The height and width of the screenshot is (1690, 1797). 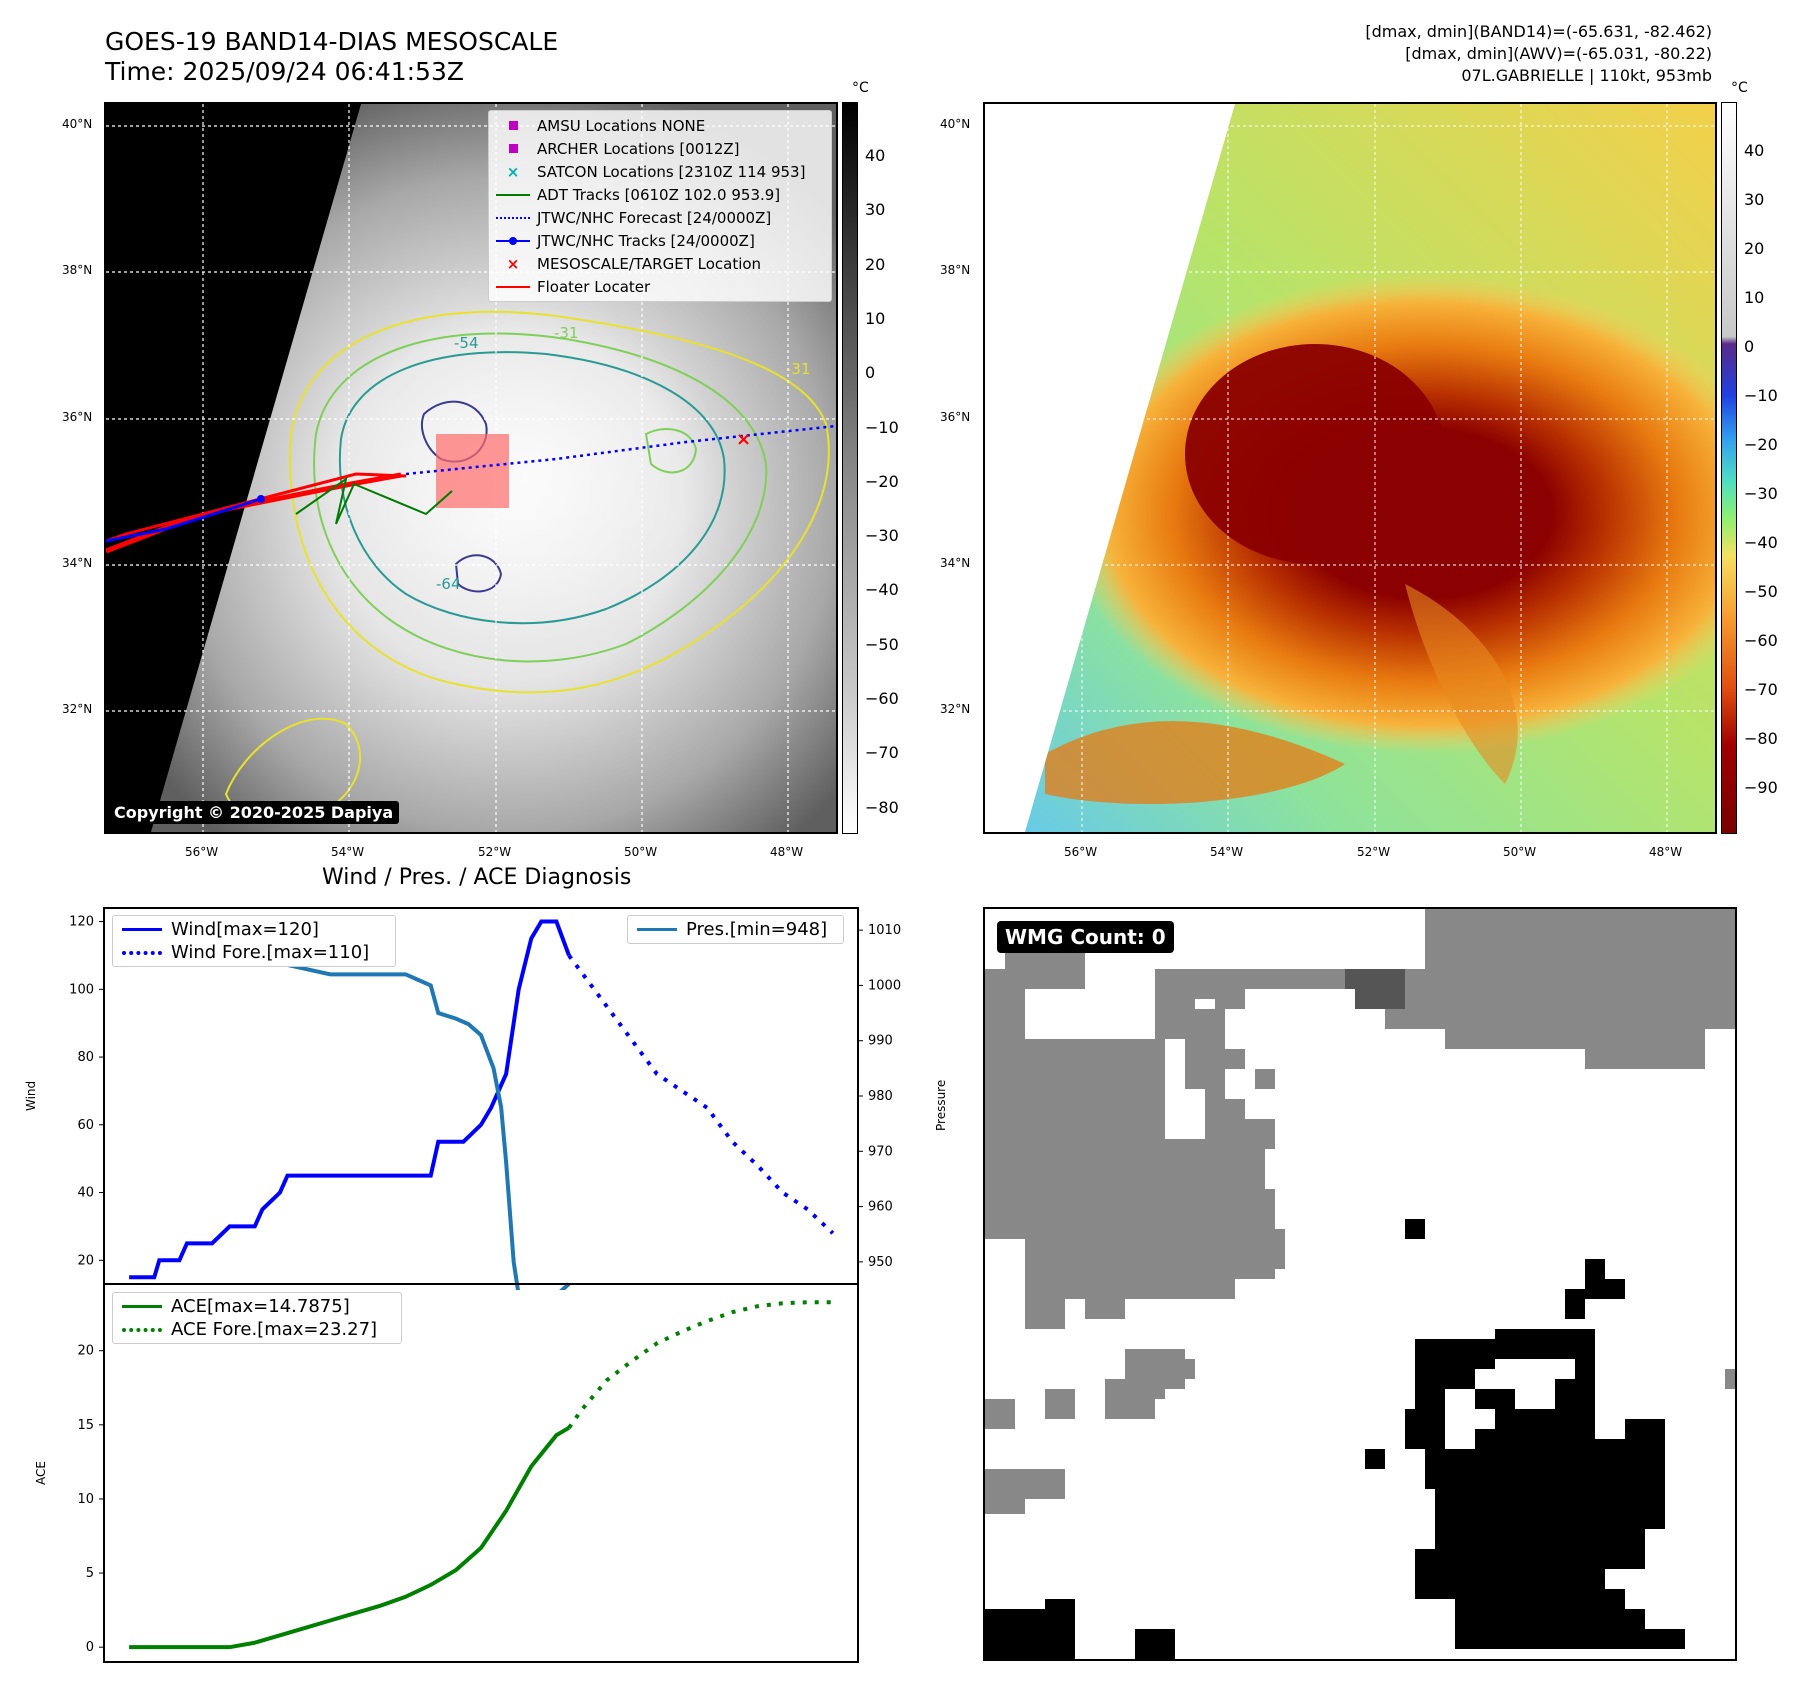 What do you see at coordinates (955, 270) in the screenshot?
I see `right-lat-38: 38°N` at bounding box center [955, 270].